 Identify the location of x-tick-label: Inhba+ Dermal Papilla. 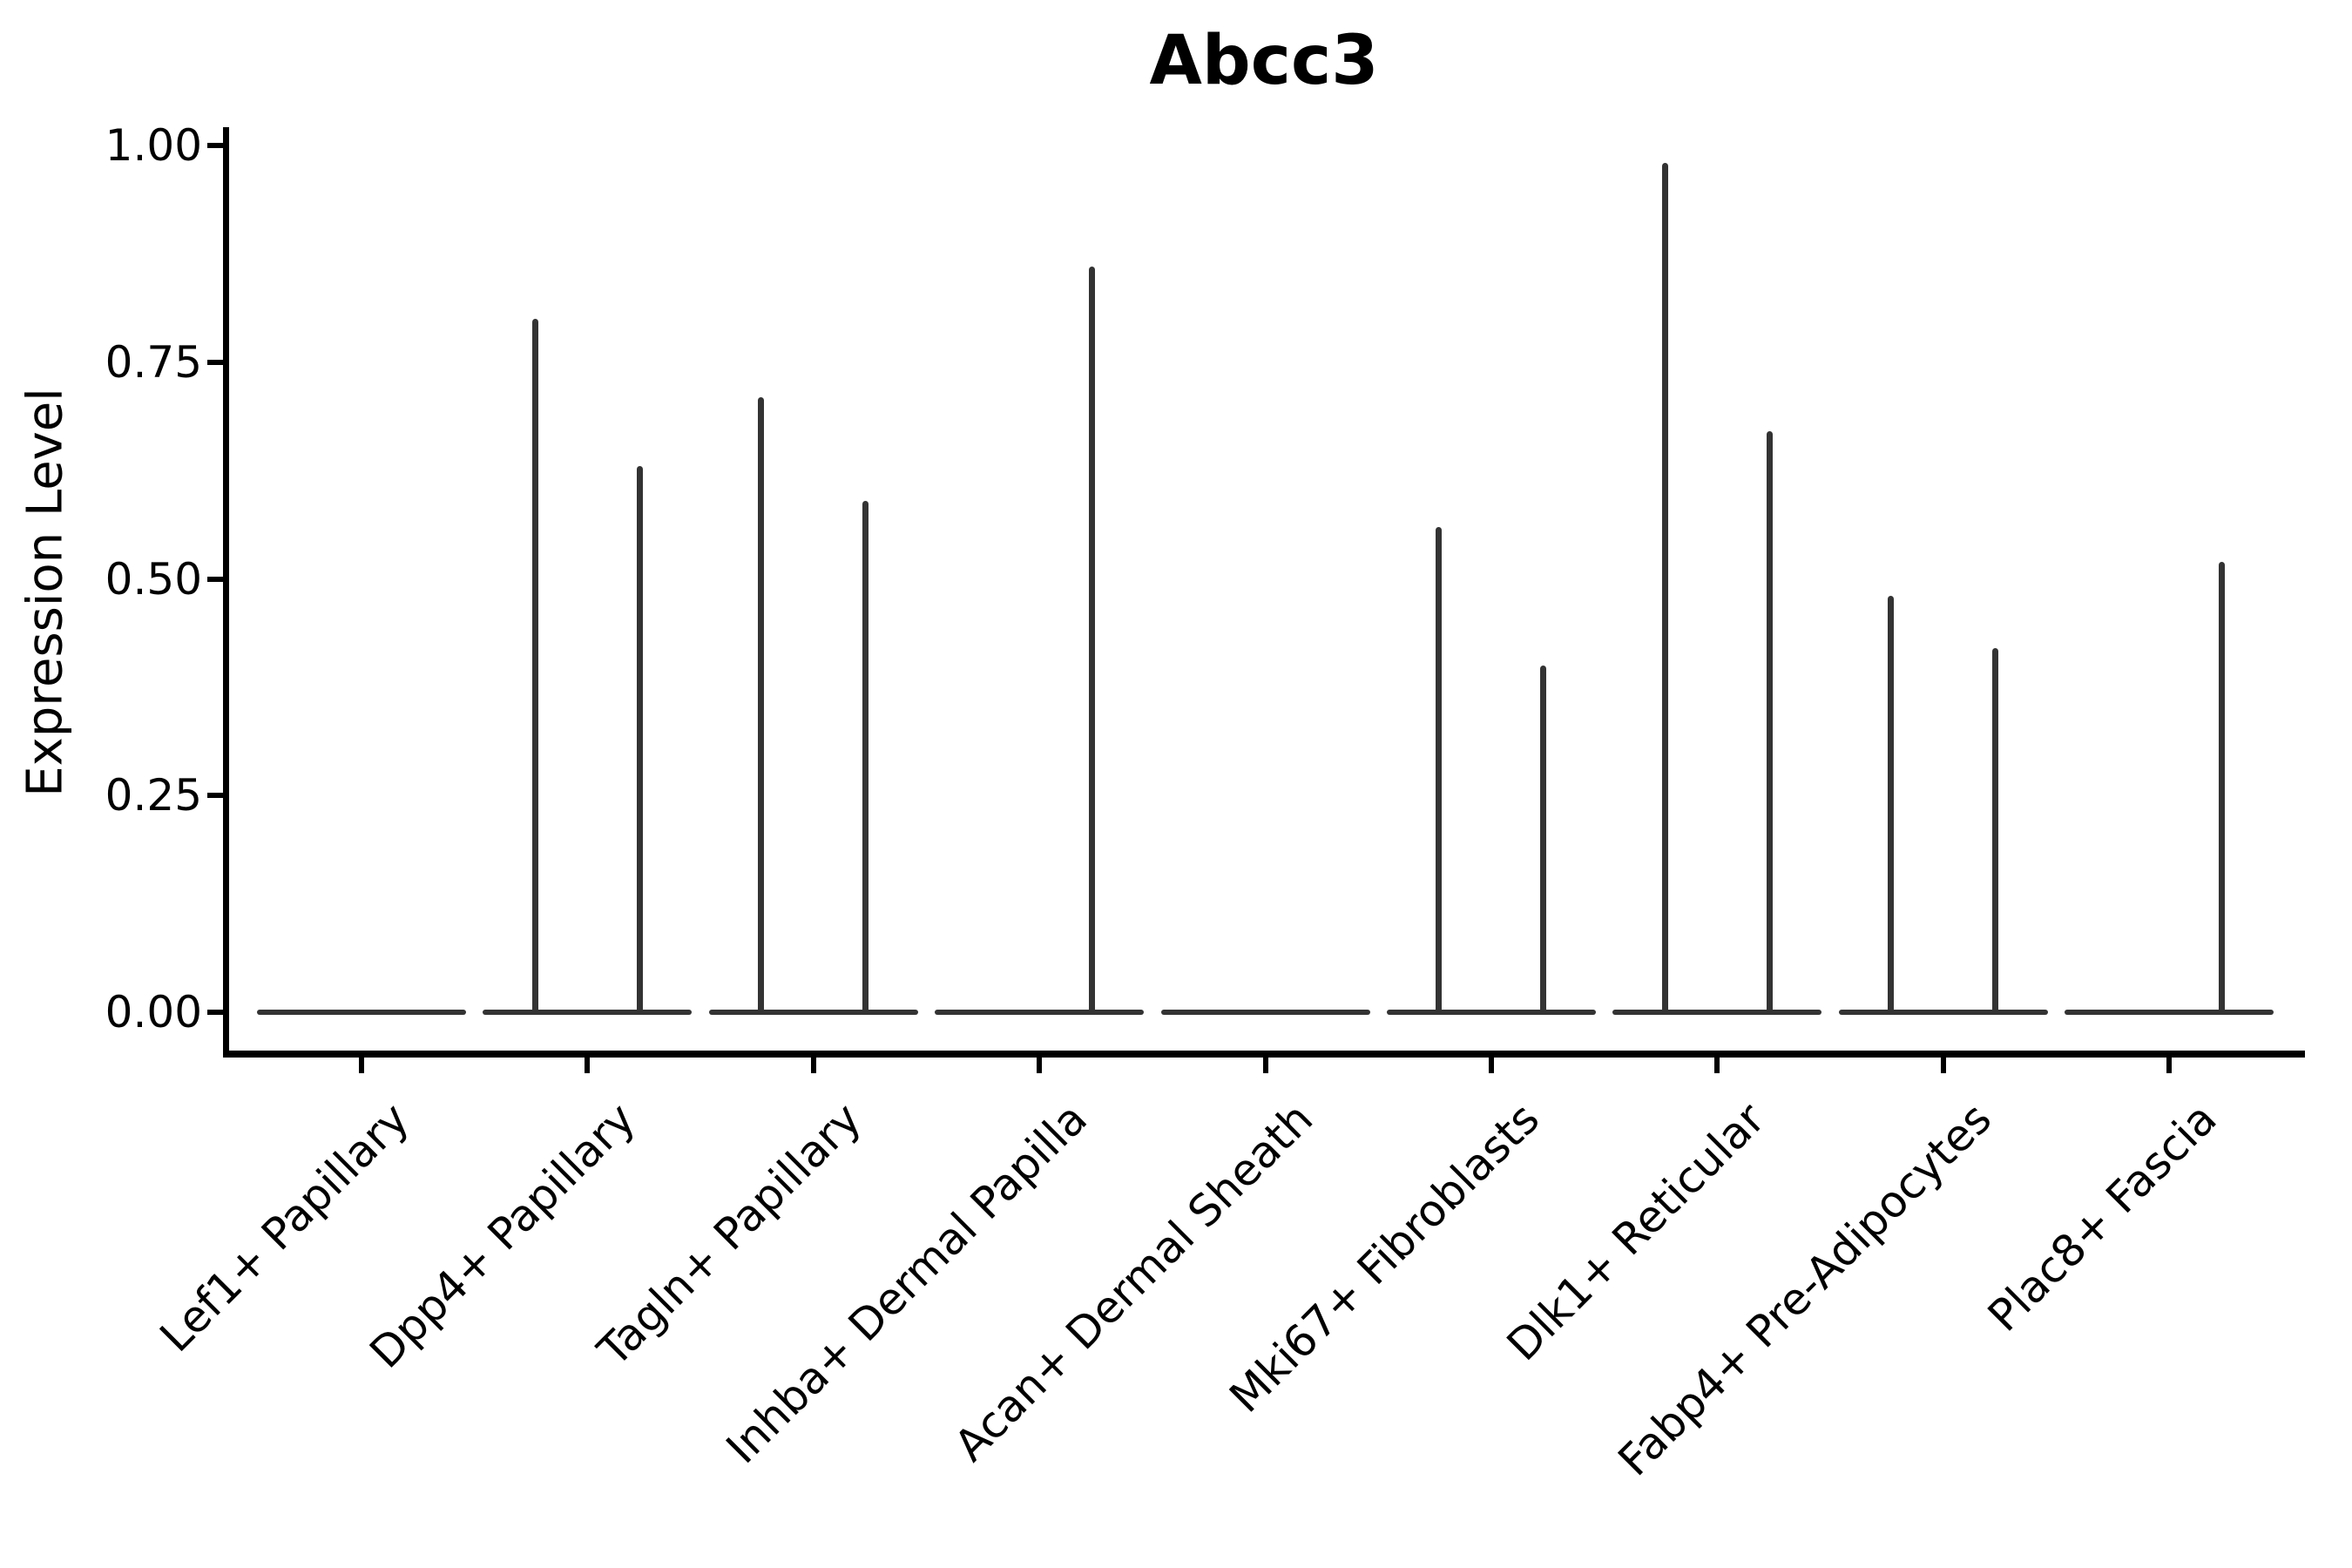
(907, 1283).